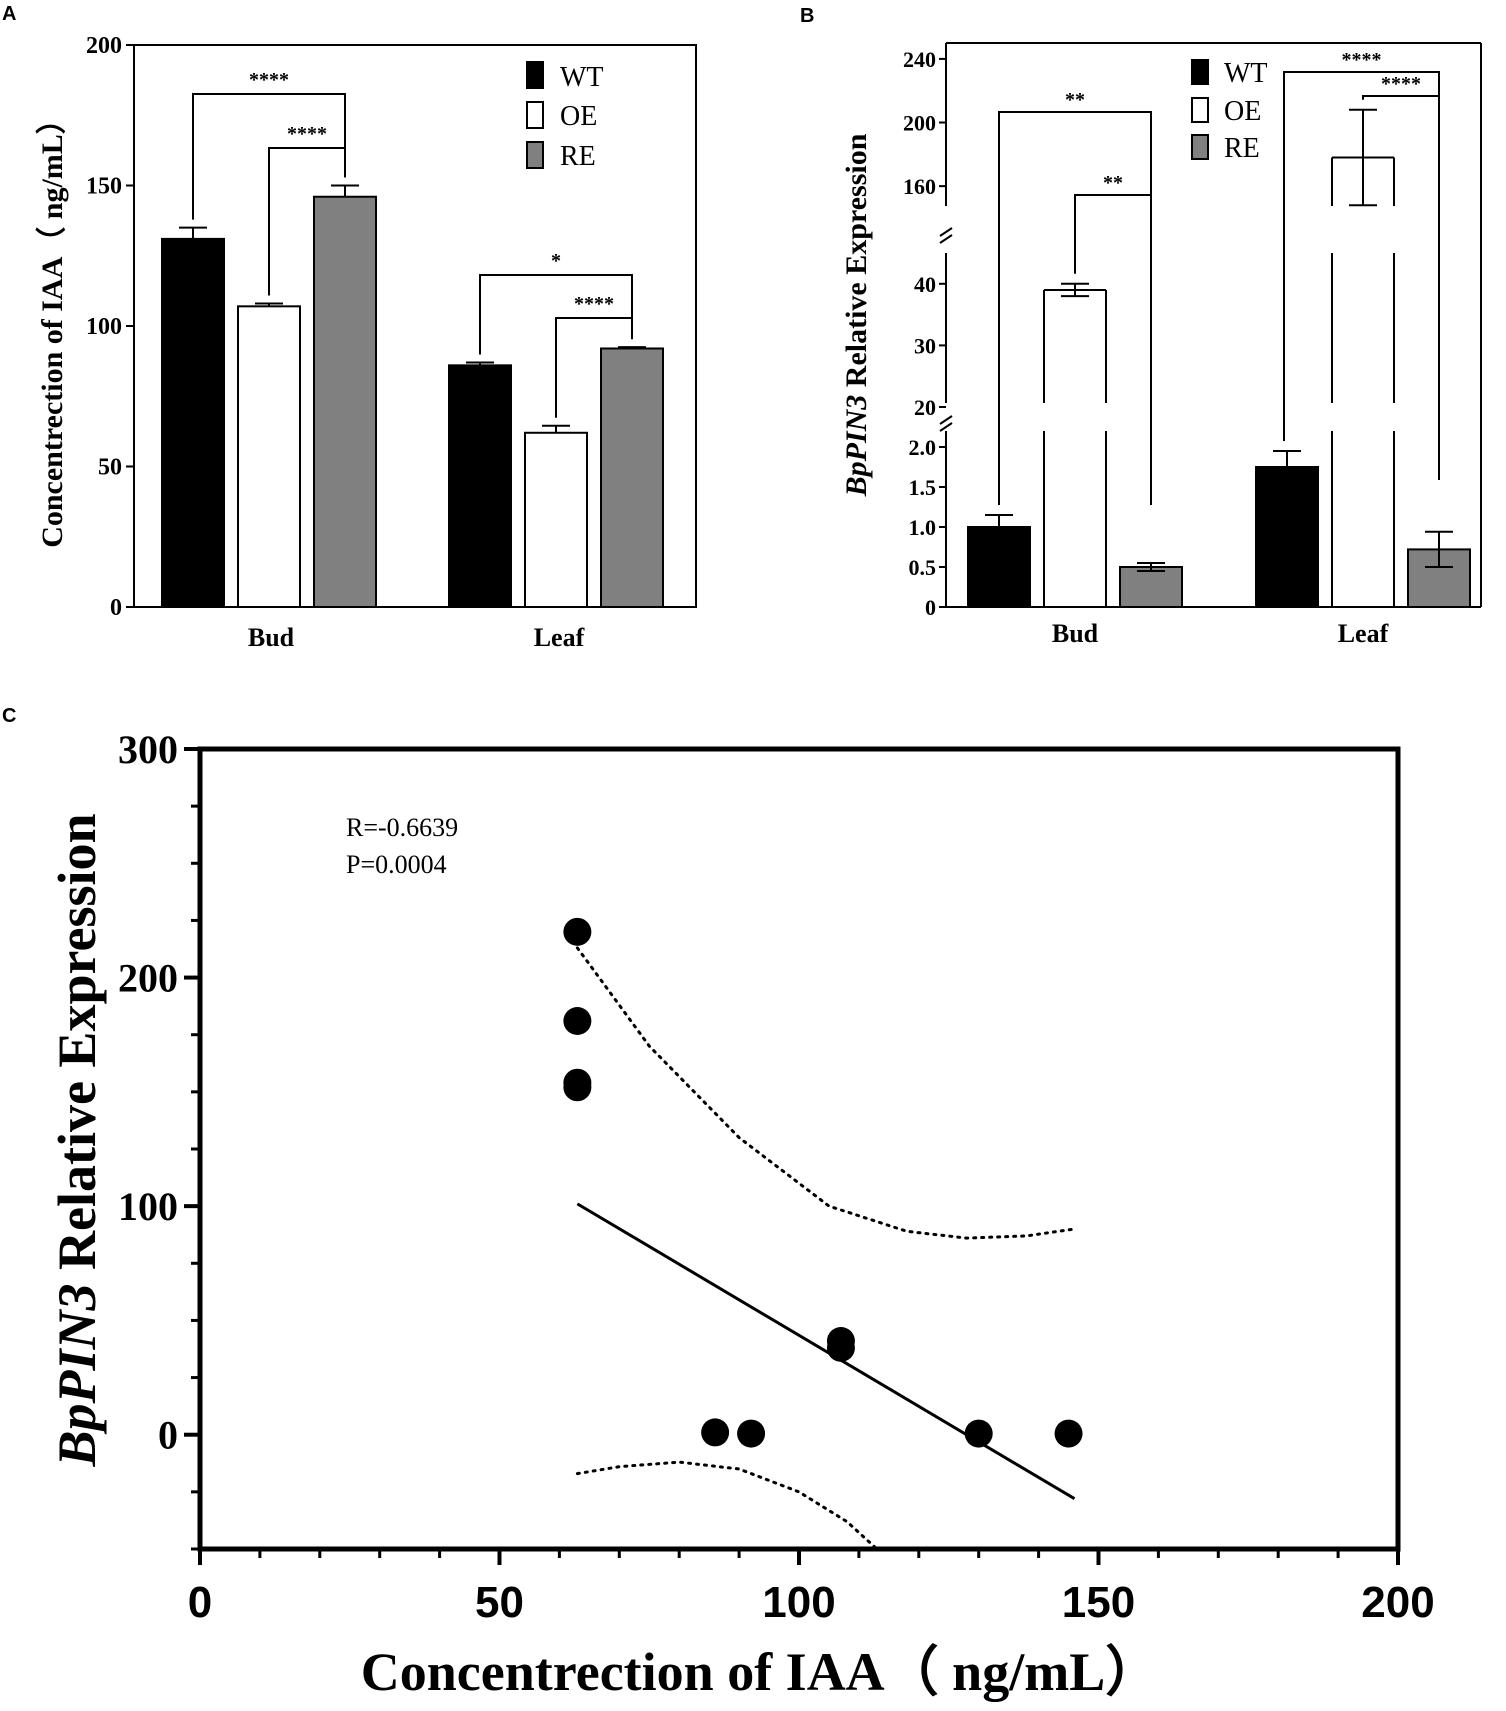 This screenshot has width=1506, height=1711. Describe the element at coordinates (535, 75) in the screenshot. I see `legend-a-wt-swatch` at that location.